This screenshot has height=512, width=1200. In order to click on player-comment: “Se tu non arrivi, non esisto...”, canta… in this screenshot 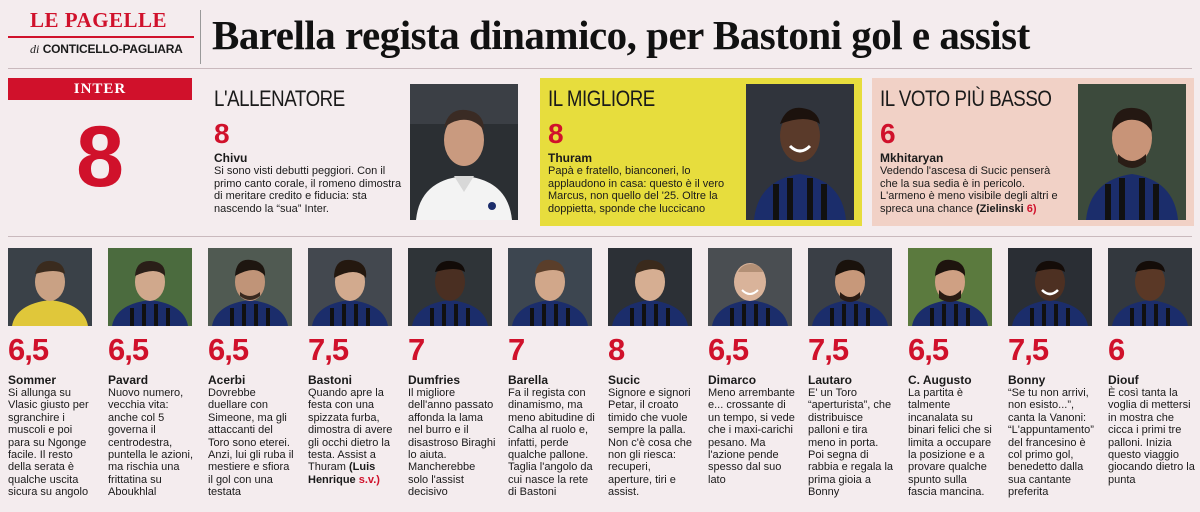, I will do `click(1051, 443)`.